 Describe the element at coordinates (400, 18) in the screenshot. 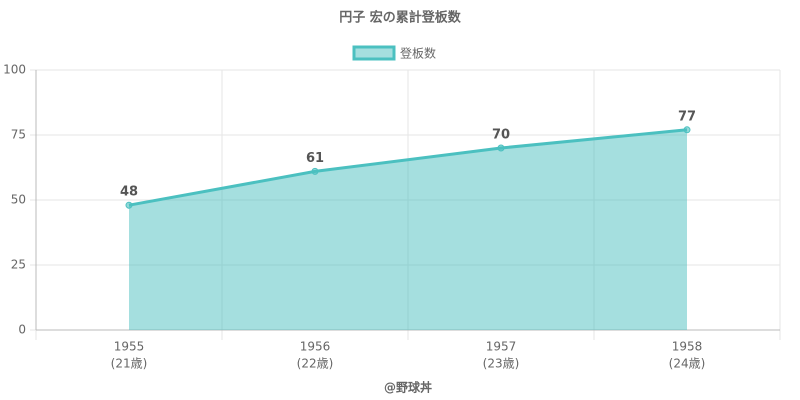

I see `chart-title: 円子 宏の累計登板数` at that location.